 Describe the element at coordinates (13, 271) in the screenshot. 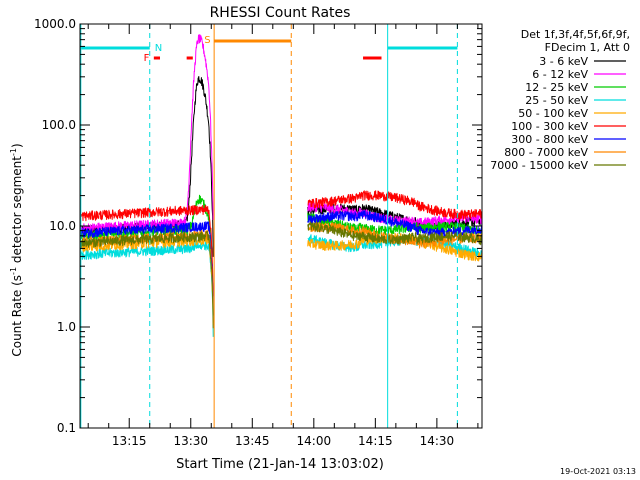

I see `y-axis-label-sup1: -1` at that location.